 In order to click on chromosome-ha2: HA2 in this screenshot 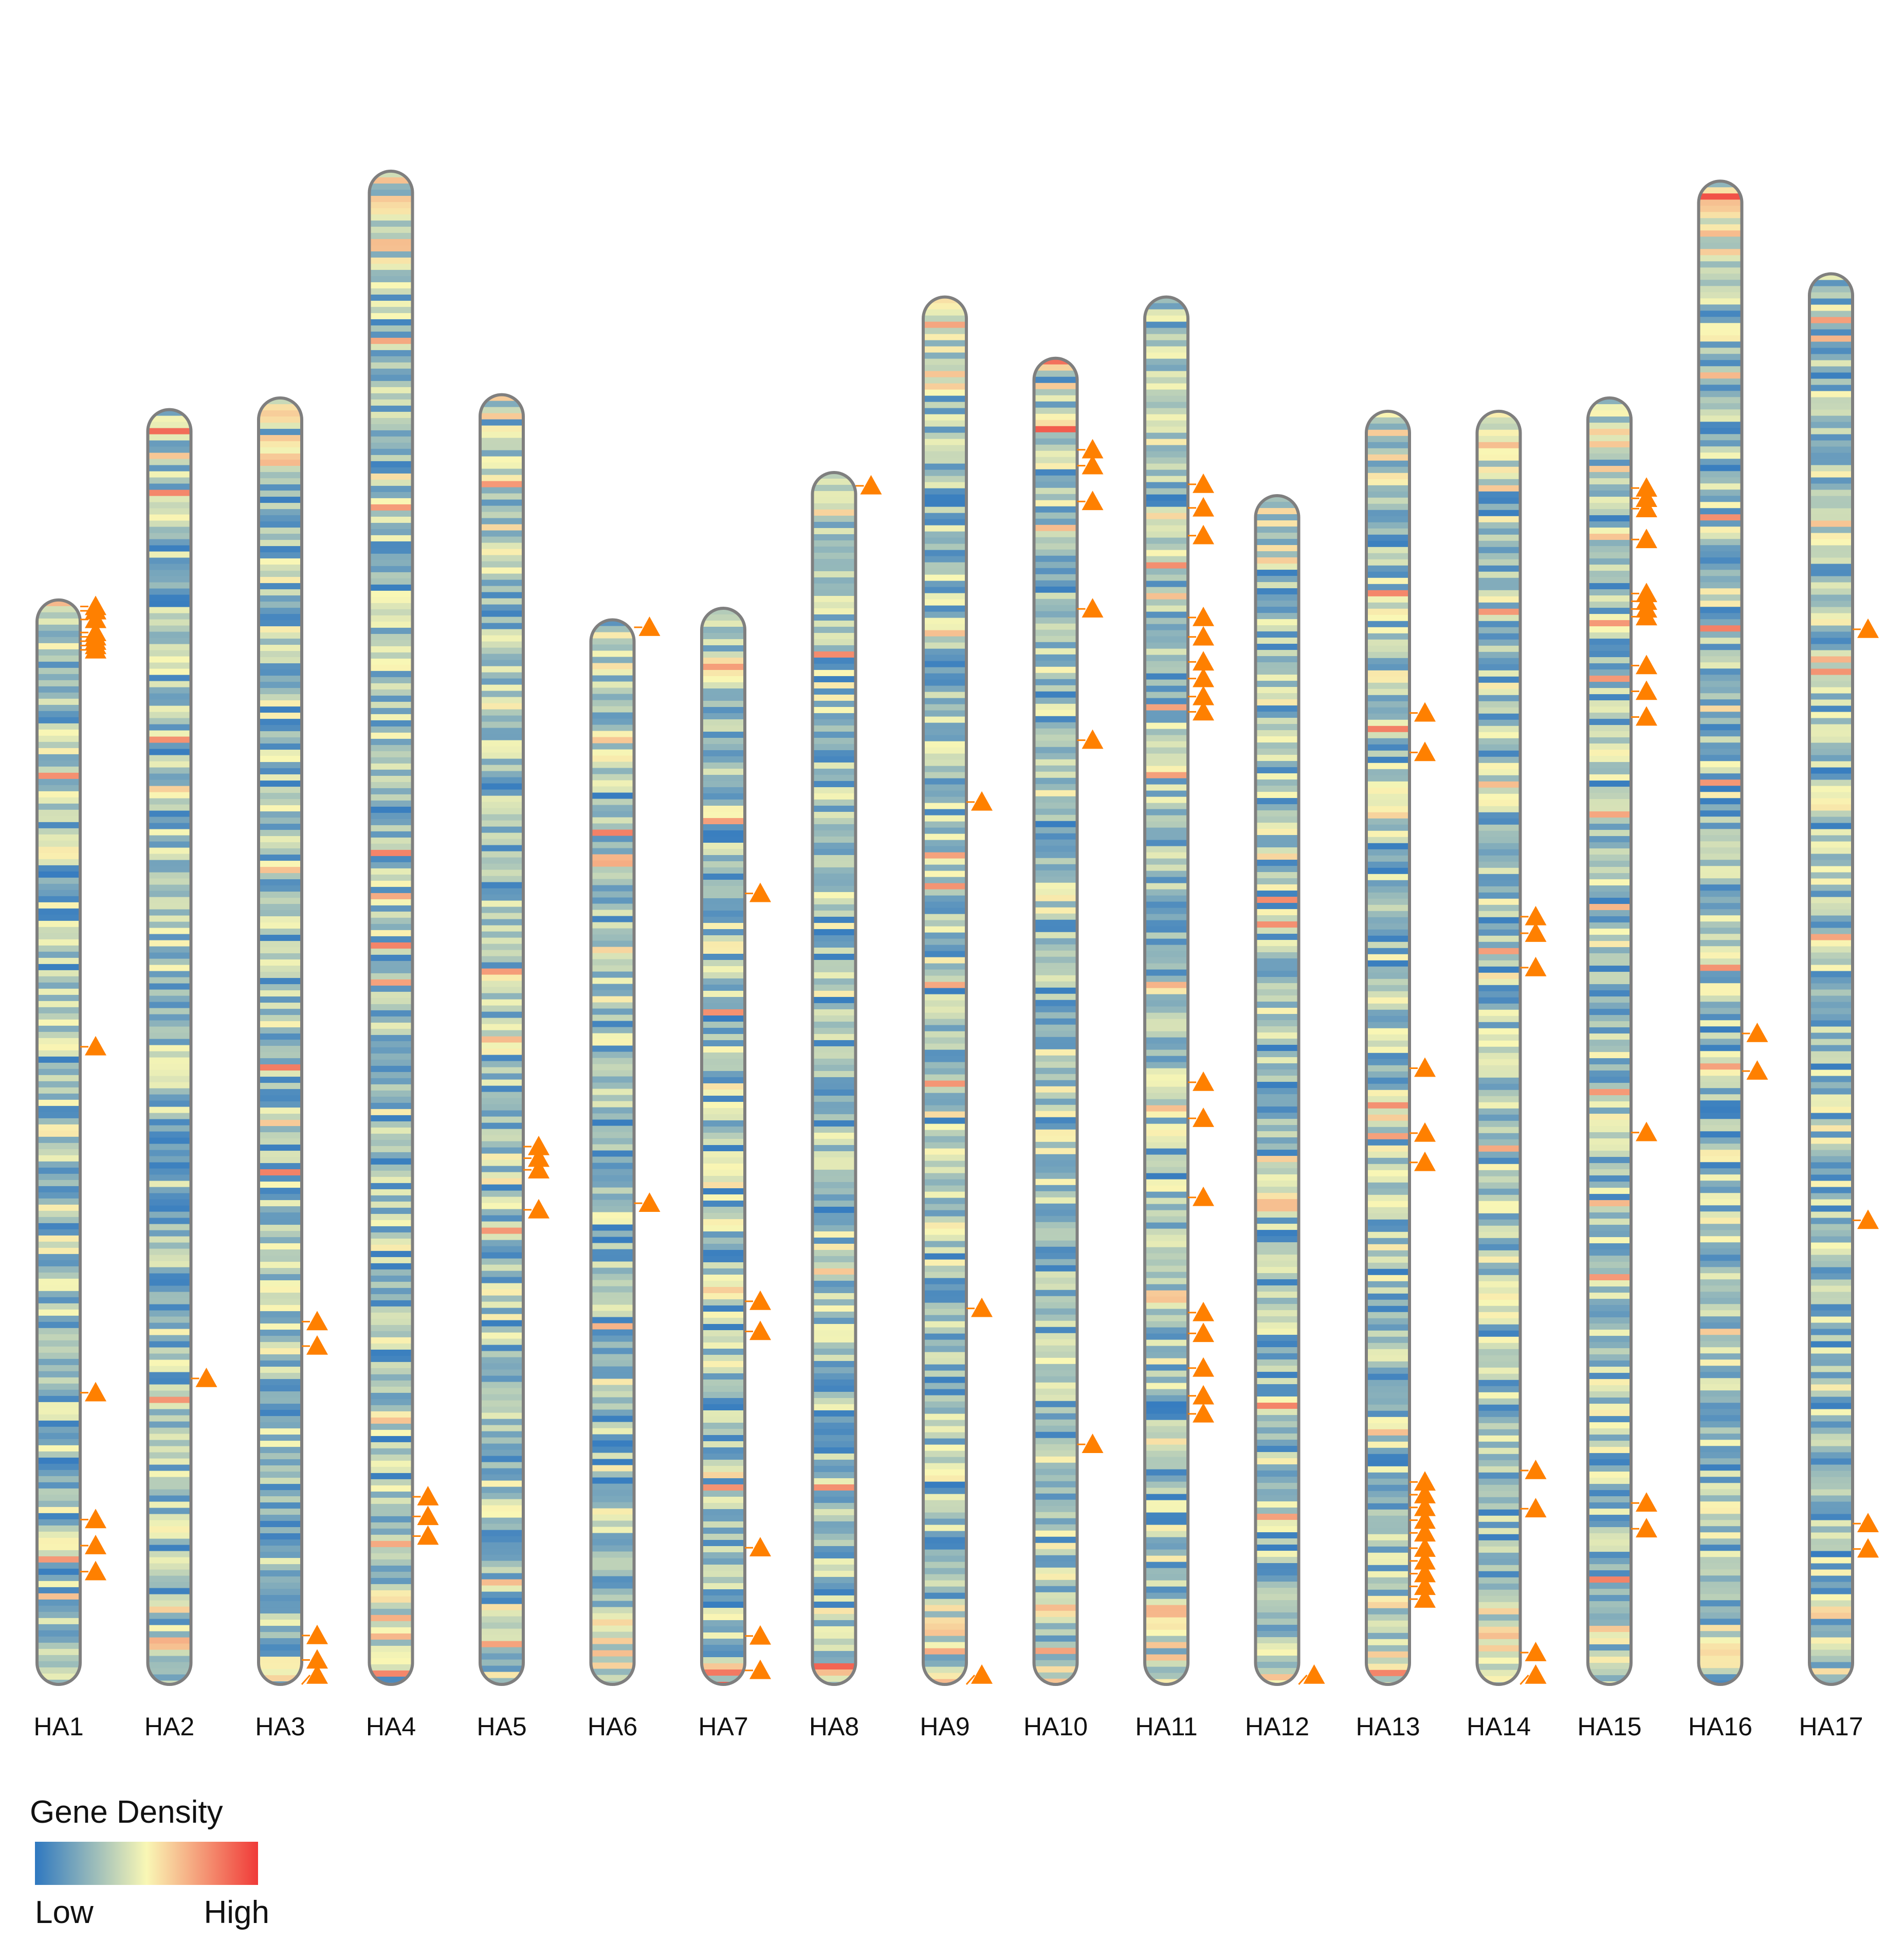, I will do `click(181, 1074)`.